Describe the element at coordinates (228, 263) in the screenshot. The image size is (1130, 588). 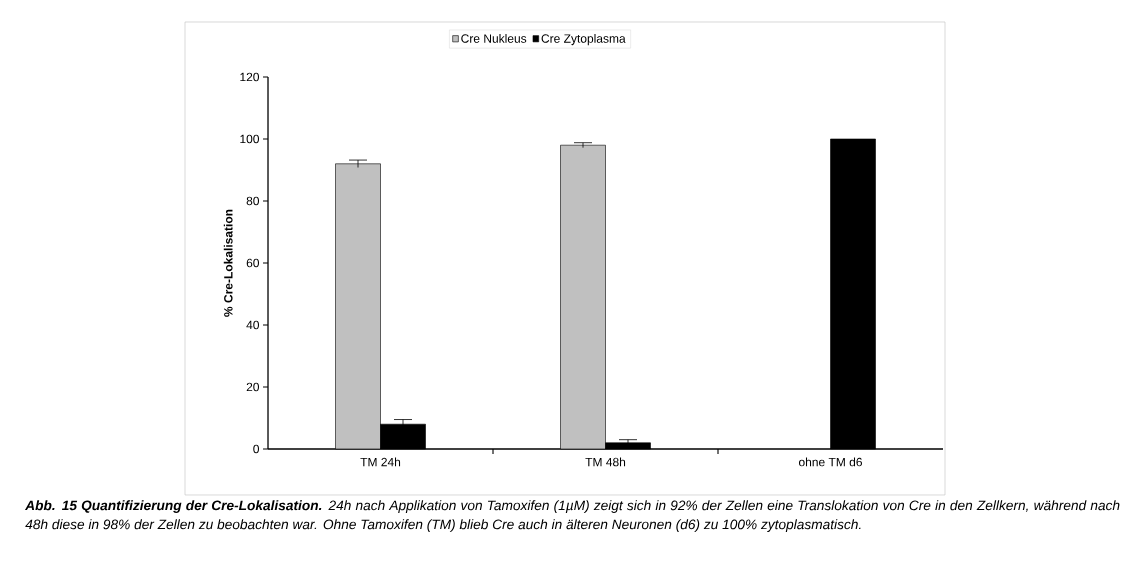
I see `y-axis-title: % Cre-Lokalisation` at that location.